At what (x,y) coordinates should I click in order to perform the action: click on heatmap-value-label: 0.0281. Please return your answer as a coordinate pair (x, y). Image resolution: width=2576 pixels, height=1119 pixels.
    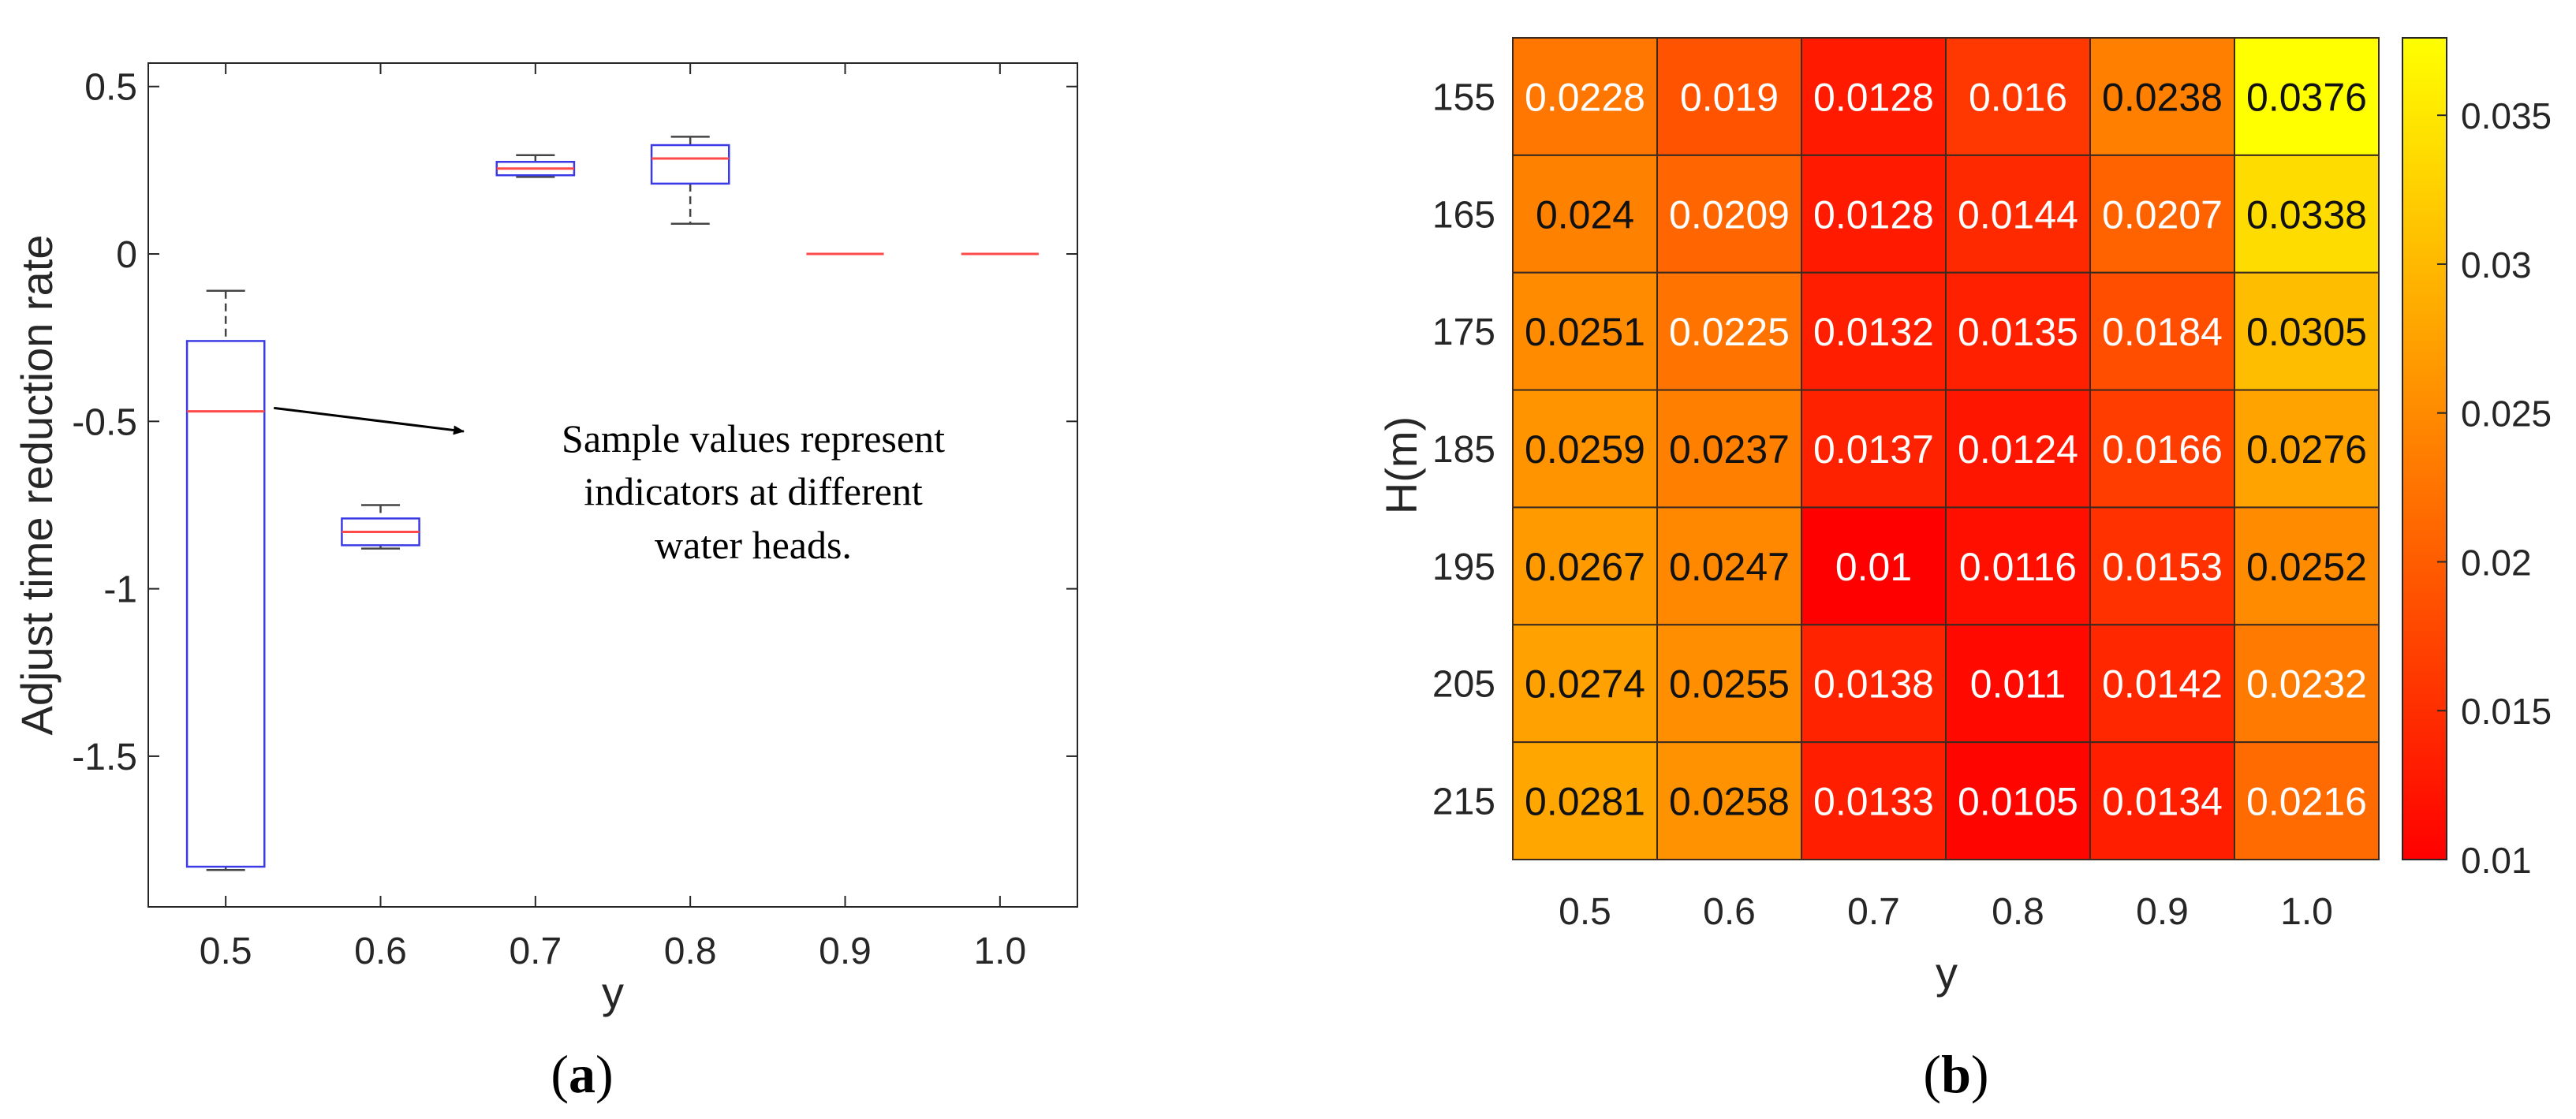
    Looking at the image, I should click on (1585, 802).